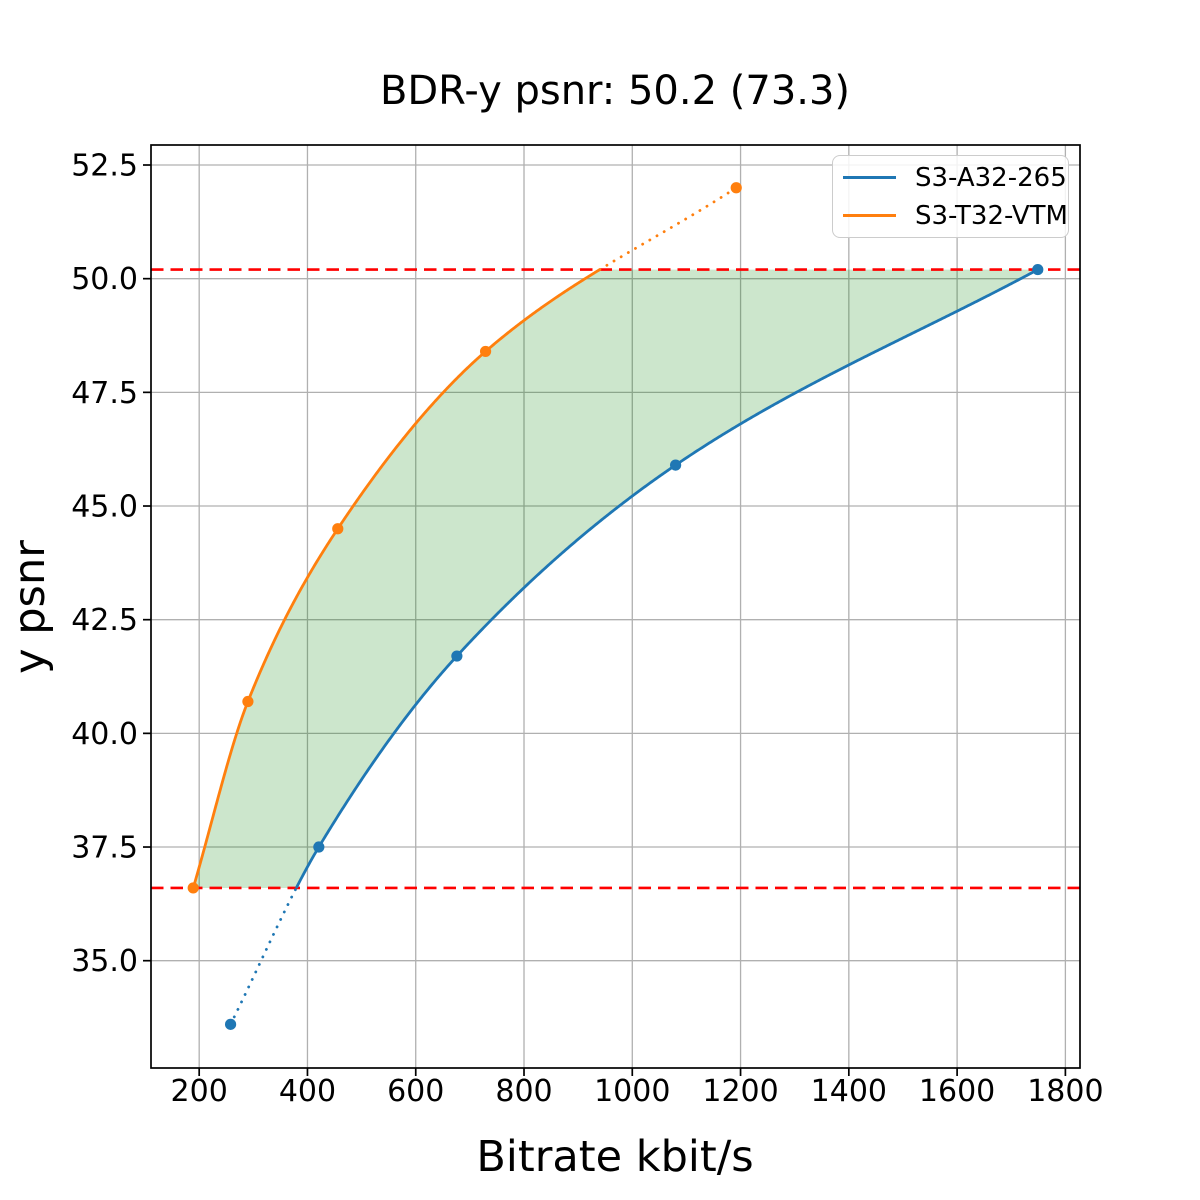  Describe the element at coordinates (104, 848) in the screenshot. I see `y-tick-label: 37.5` at that location.